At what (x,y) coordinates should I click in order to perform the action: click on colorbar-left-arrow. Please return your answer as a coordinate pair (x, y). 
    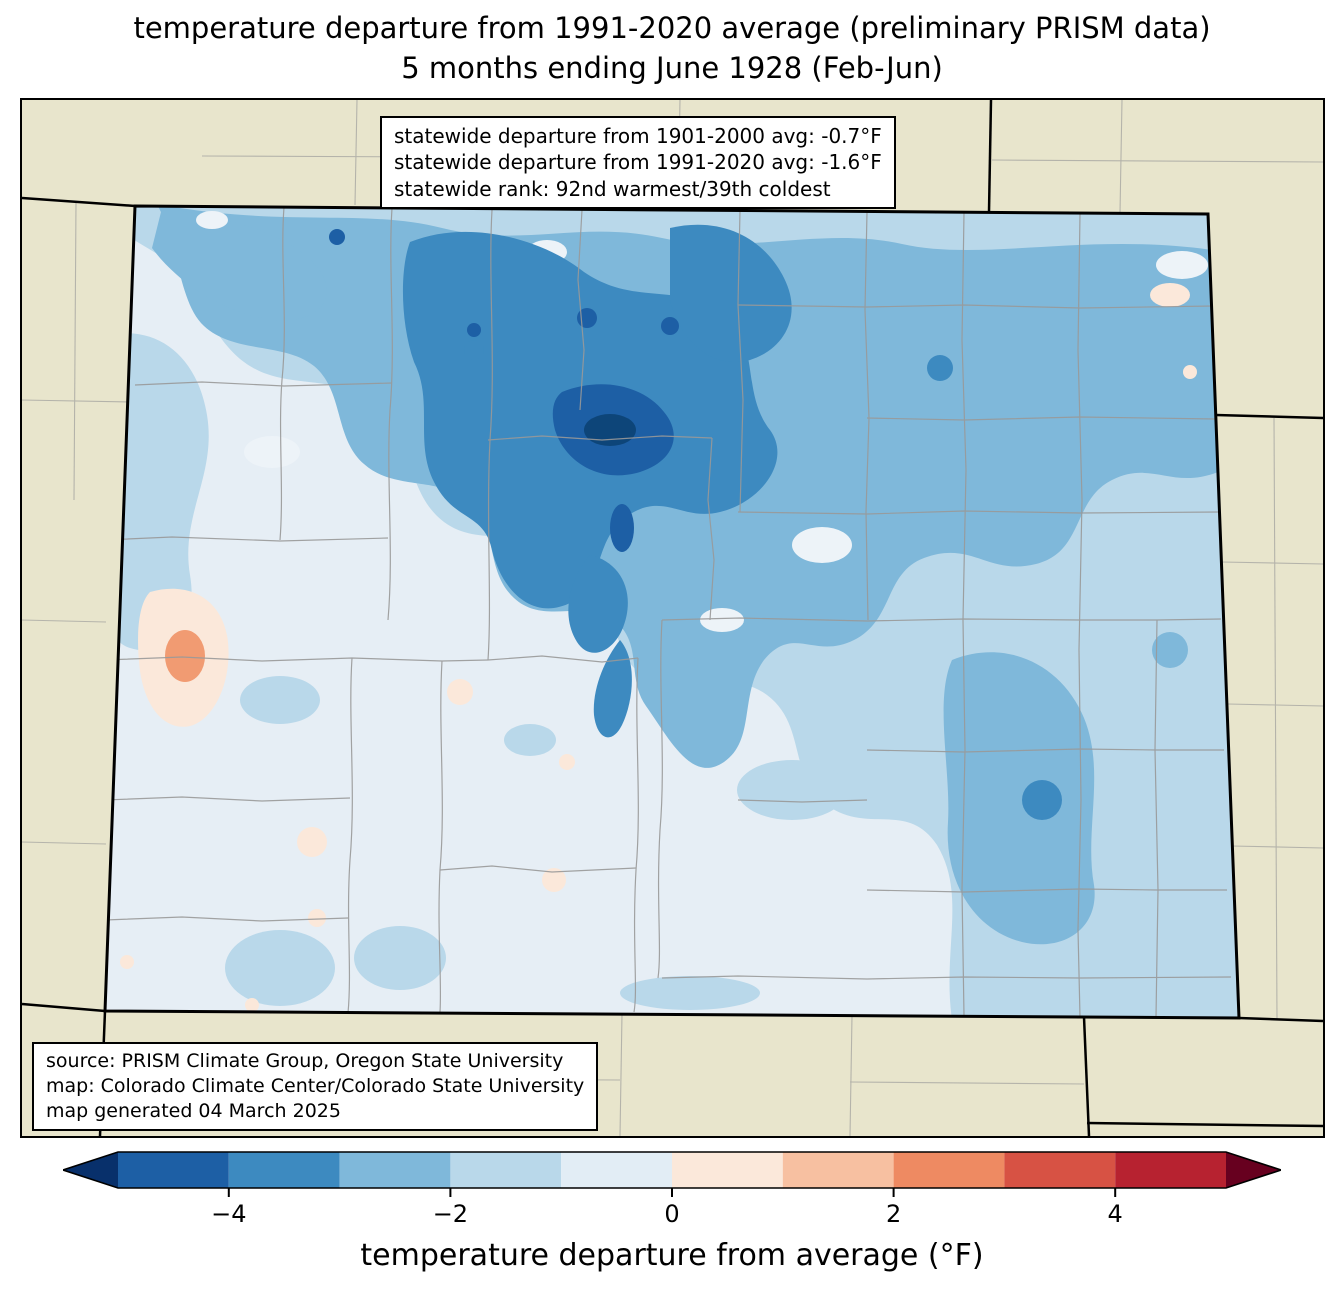
    Looking at the image, I should click on (90, 1170).